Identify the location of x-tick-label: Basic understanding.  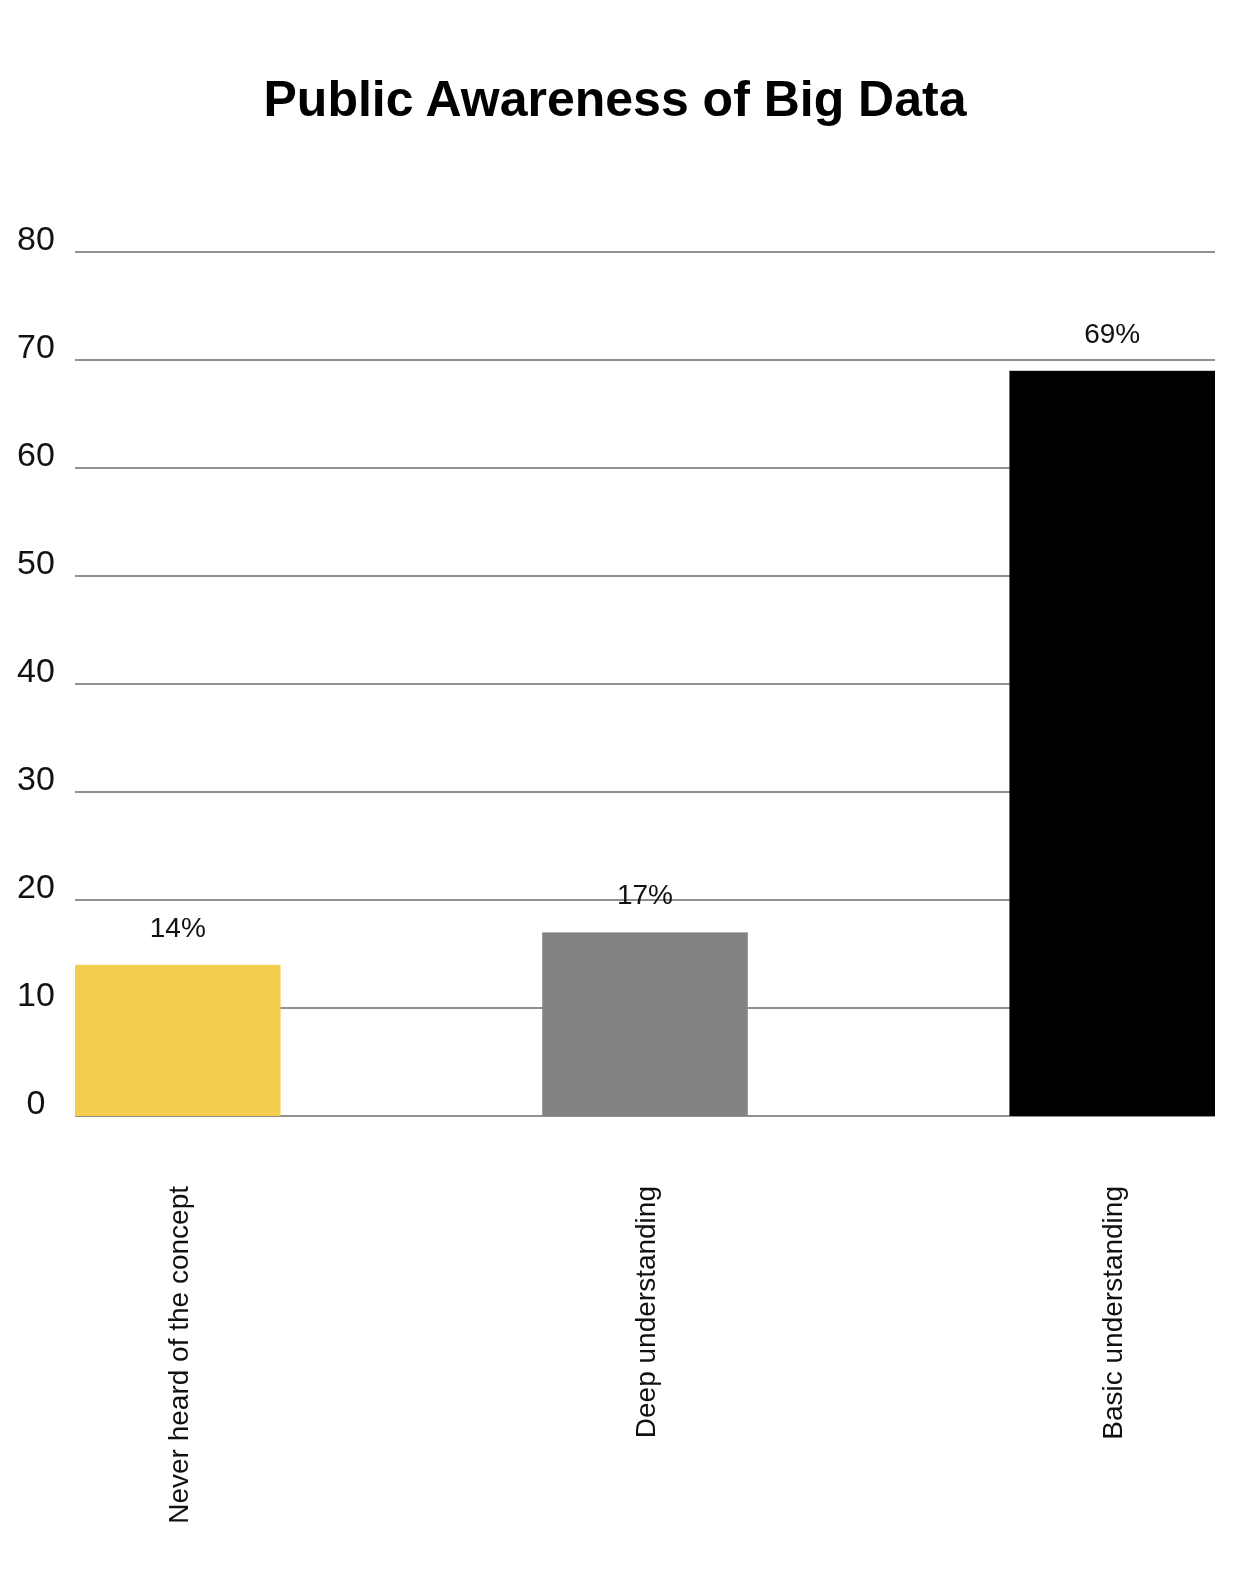
(1113, 1313).